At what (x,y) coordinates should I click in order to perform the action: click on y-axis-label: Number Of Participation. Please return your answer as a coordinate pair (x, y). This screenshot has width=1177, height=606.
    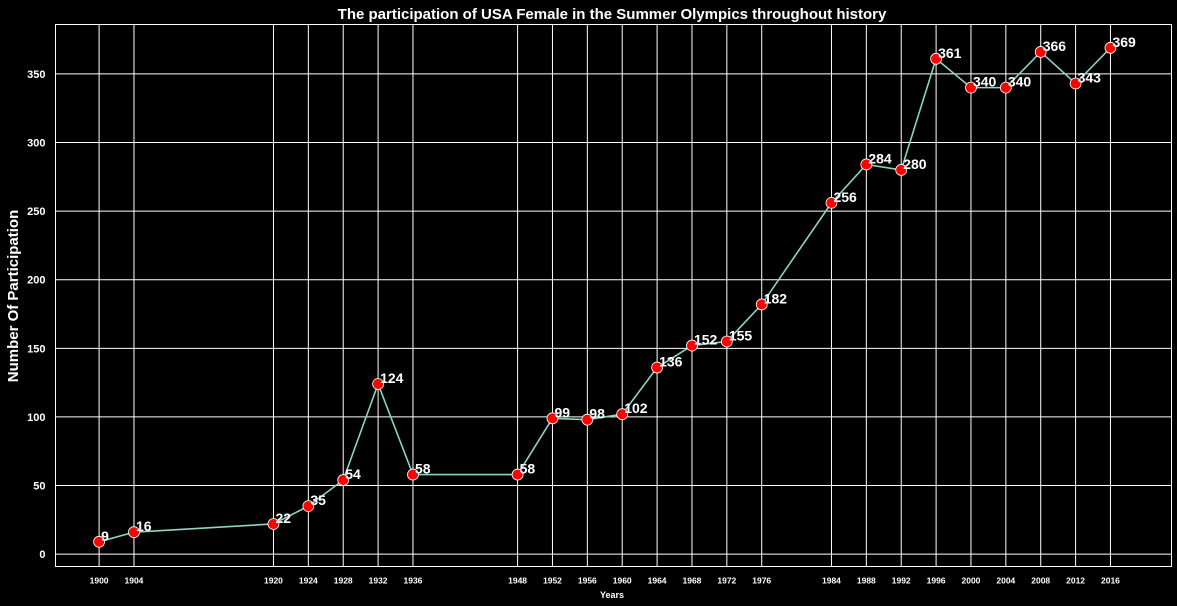
    Looking at the image, I should click on (13, 296).